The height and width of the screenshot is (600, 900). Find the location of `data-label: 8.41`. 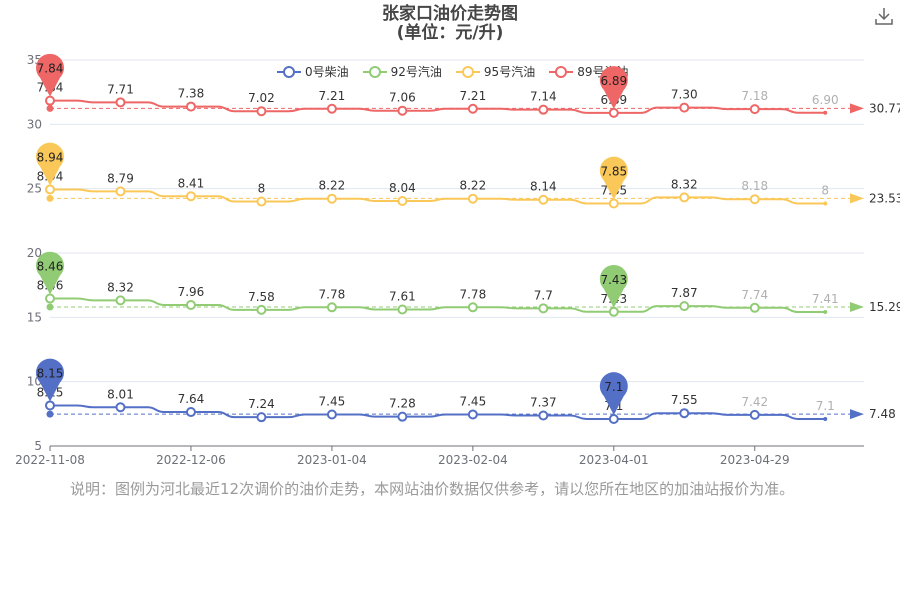

data-label: 8.41 is located at coordinates (191, 183).